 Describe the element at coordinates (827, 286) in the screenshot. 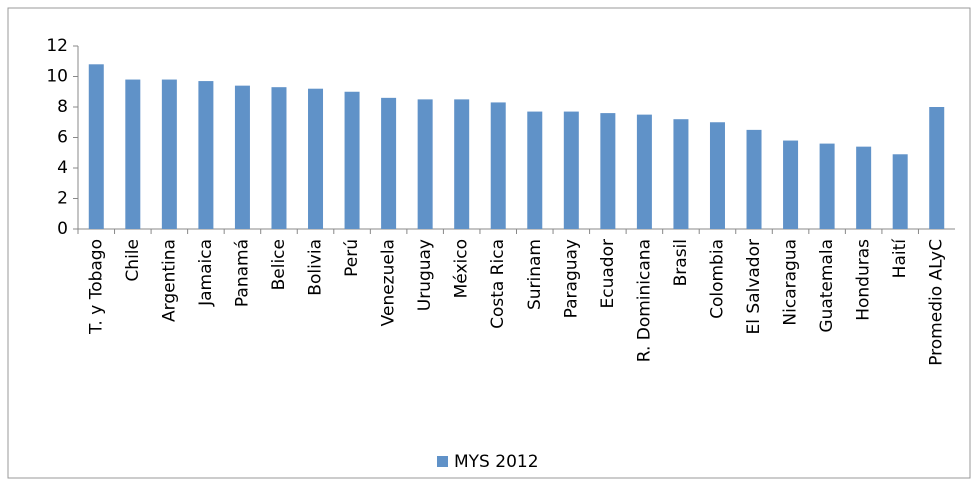

I see `x-tick-label: Guatemala` at that location.